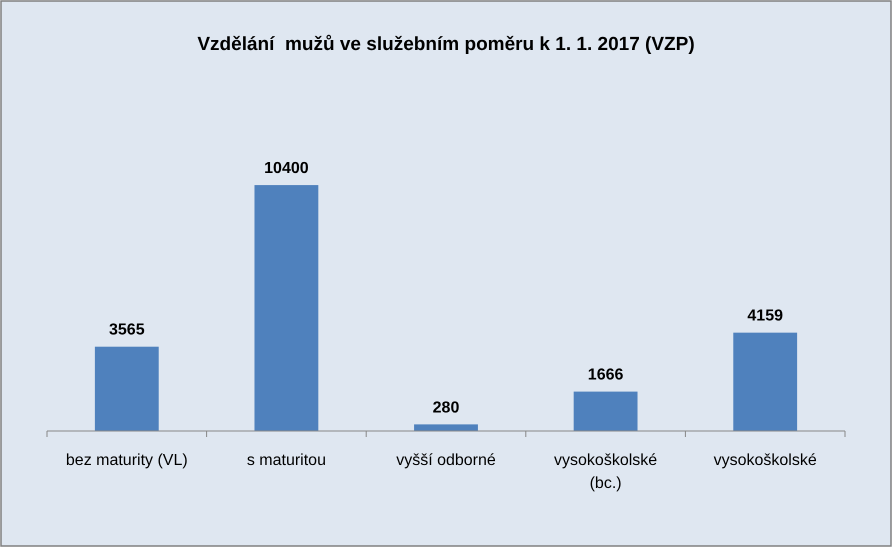 The width and height of the screenshot is (892, 547). I want to click on data-label: 4159, so click(765, 316).